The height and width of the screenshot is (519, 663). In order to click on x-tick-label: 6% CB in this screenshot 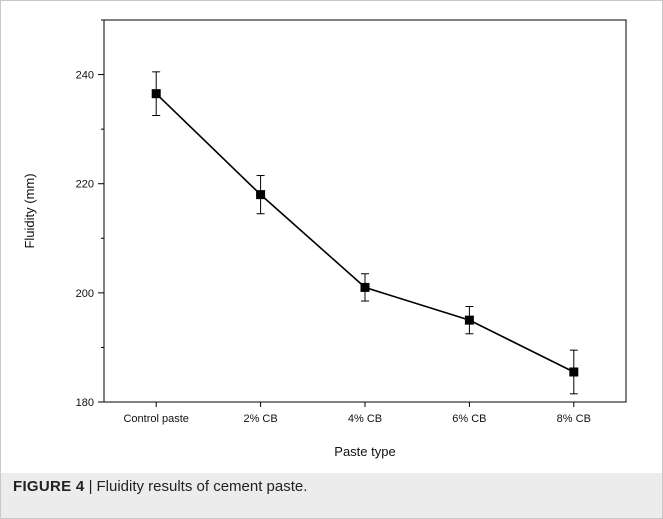, I will do `click(469, 419)`.